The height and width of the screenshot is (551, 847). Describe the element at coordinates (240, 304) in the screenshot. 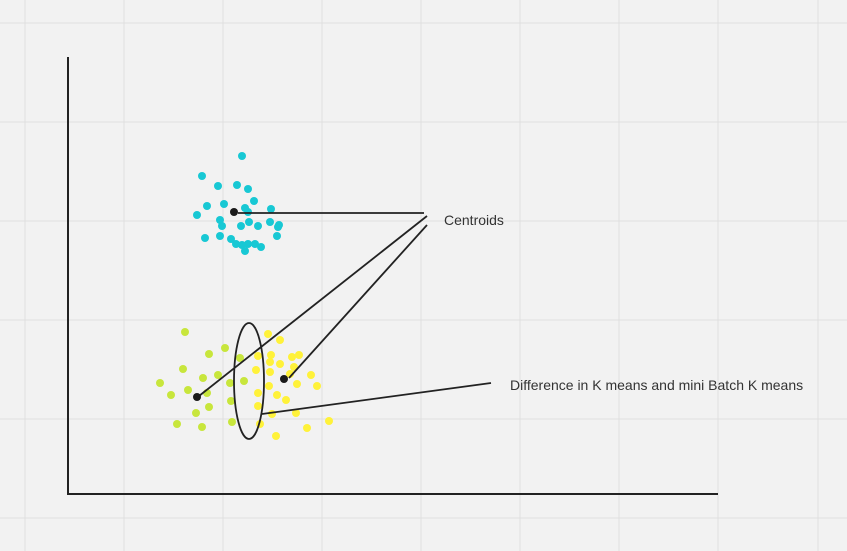

I see `centroid-markers` at that location.